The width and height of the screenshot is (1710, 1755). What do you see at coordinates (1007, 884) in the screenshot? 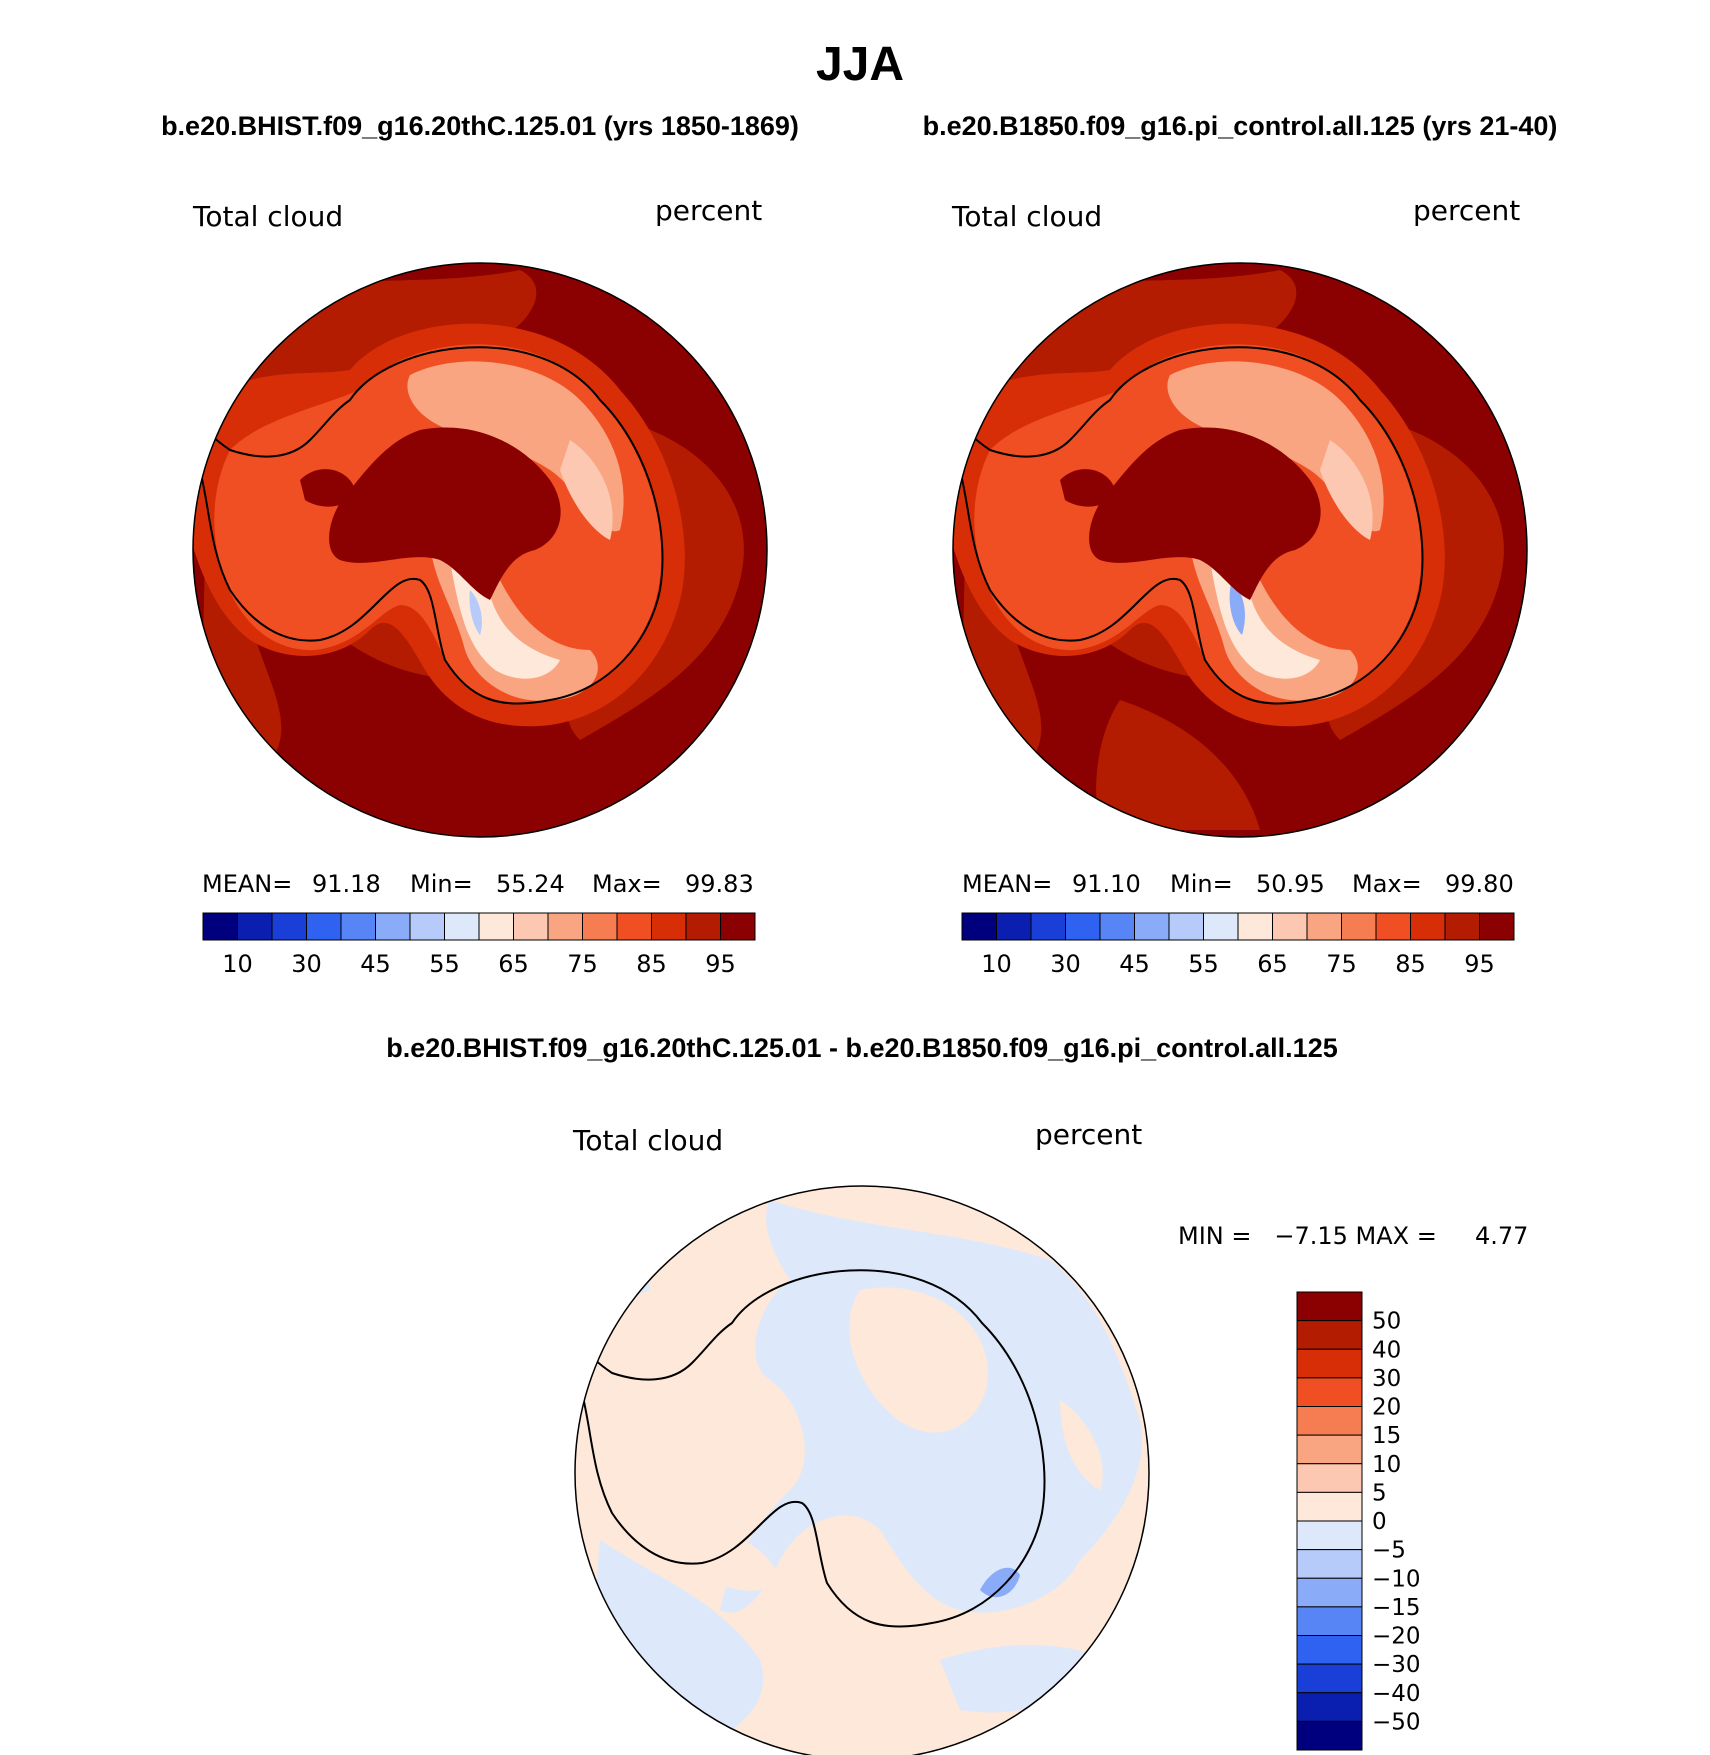
I see `right-mean-label: MEAN=` at bounding box center [1007, 884].